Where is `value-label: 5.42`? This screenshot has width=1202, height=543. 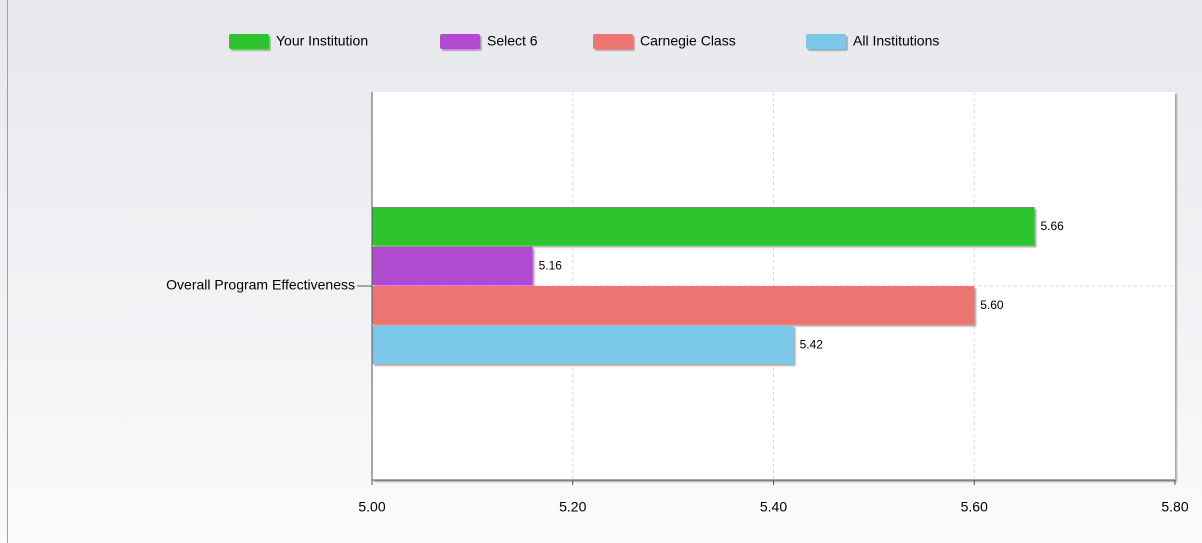 value-label: 5.42 is located at coordinates (812, 344).